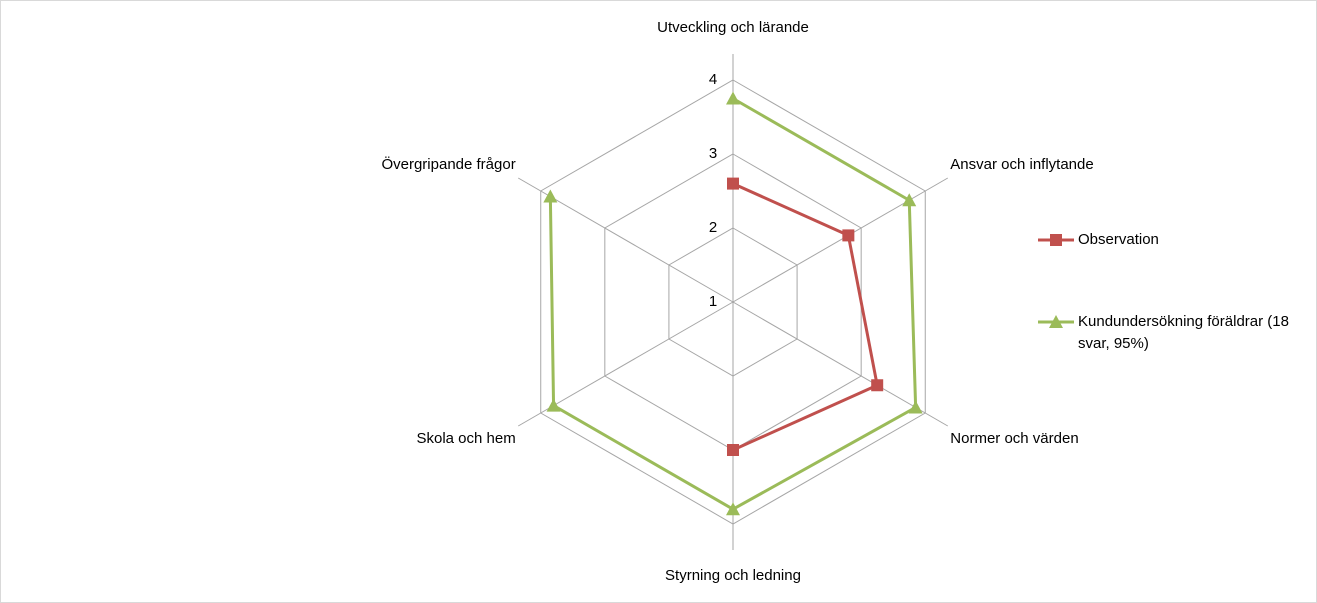 This screenshot has height=603, width=1317. What do you see at coordinates (1118, 239) in the screenshot?
I see `legend-label: Observation` at bounding box center [1118, 239].